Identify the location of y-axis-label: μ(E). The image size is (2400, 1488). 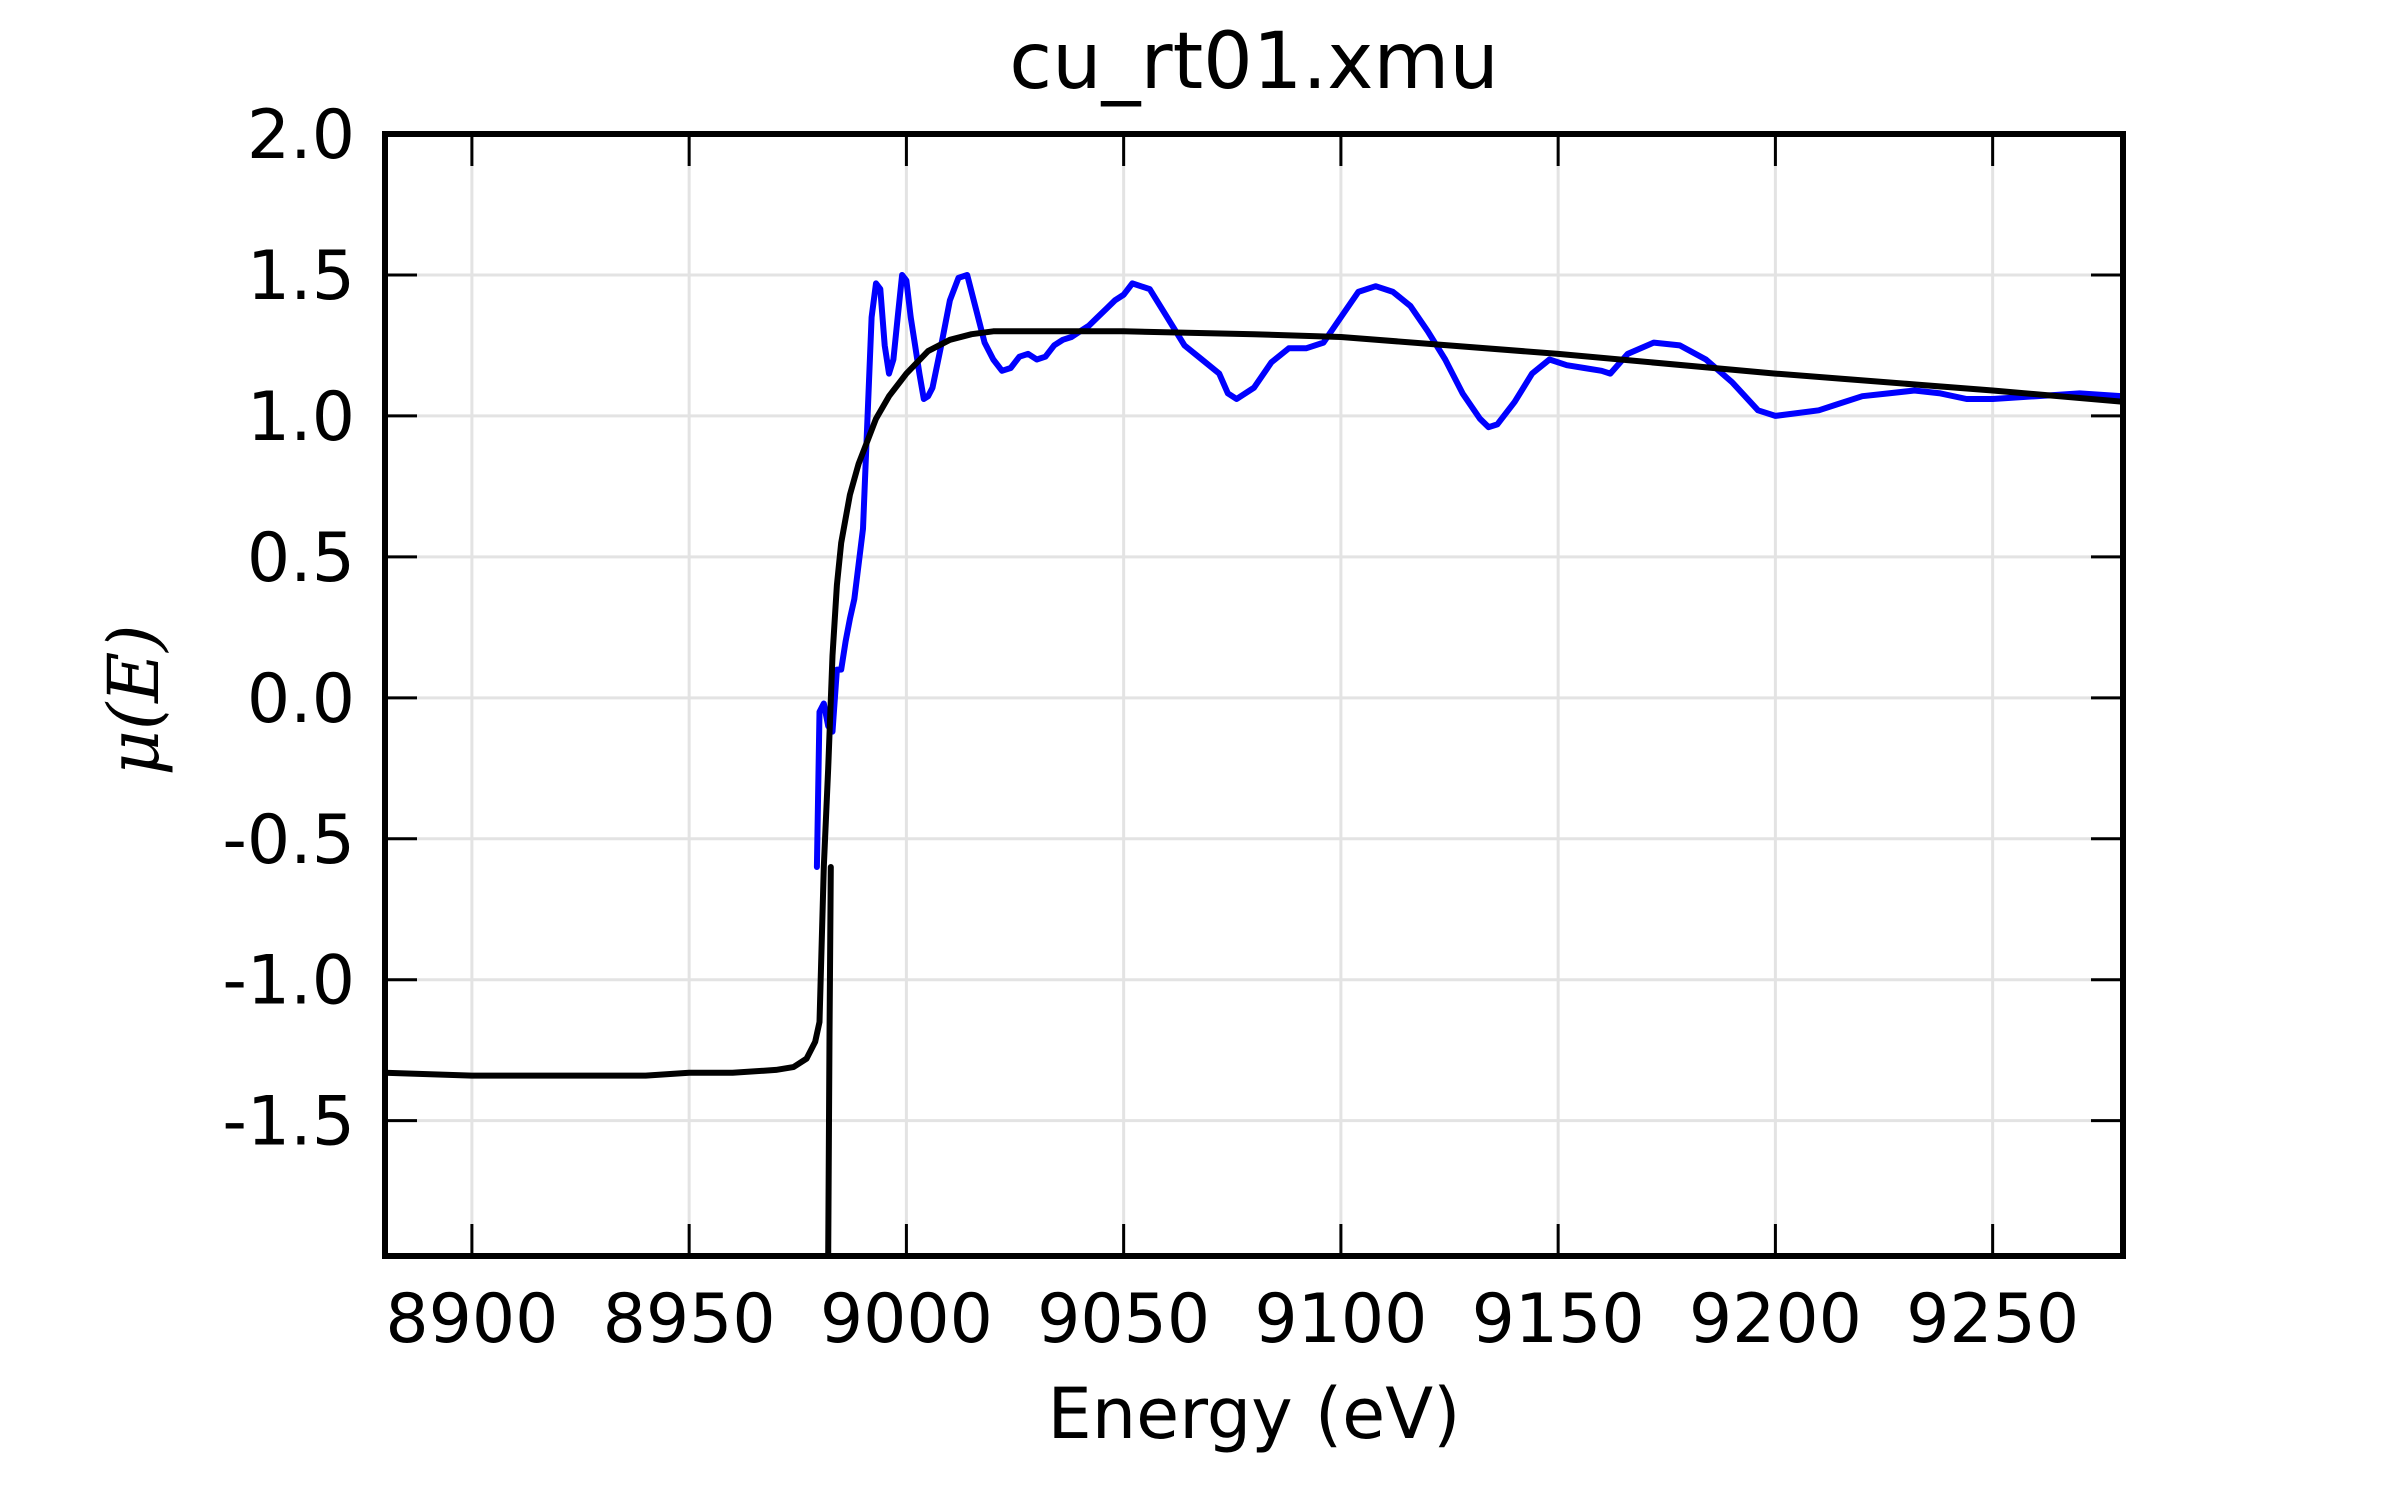
(134, 699).